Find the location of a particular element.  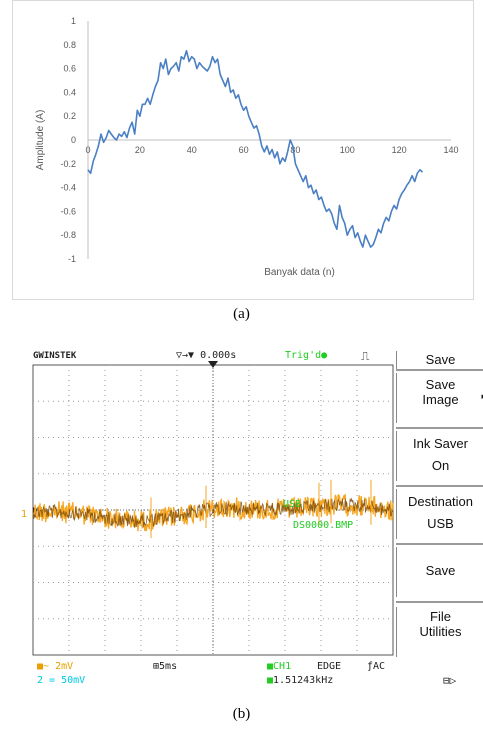

y-tick-label: 0.4 is located at coordinates (69, 92).